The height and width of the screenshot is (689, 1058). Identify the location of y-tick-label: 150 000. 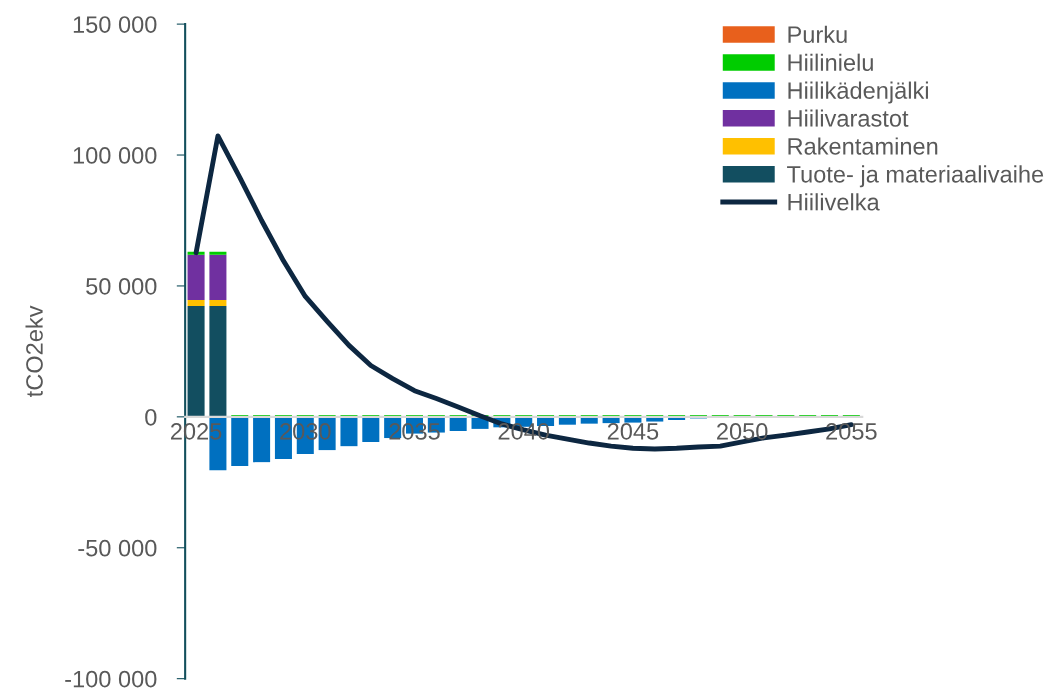
(115, 24).